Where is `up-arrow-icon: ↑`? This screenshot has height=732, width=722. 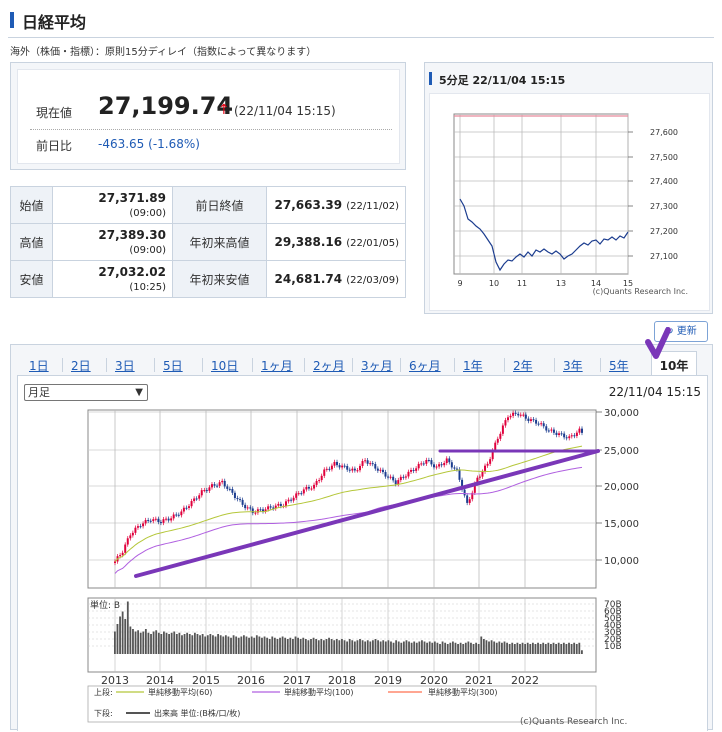 up-arrow-icon: ↑ is located at coordinates (224, 110).